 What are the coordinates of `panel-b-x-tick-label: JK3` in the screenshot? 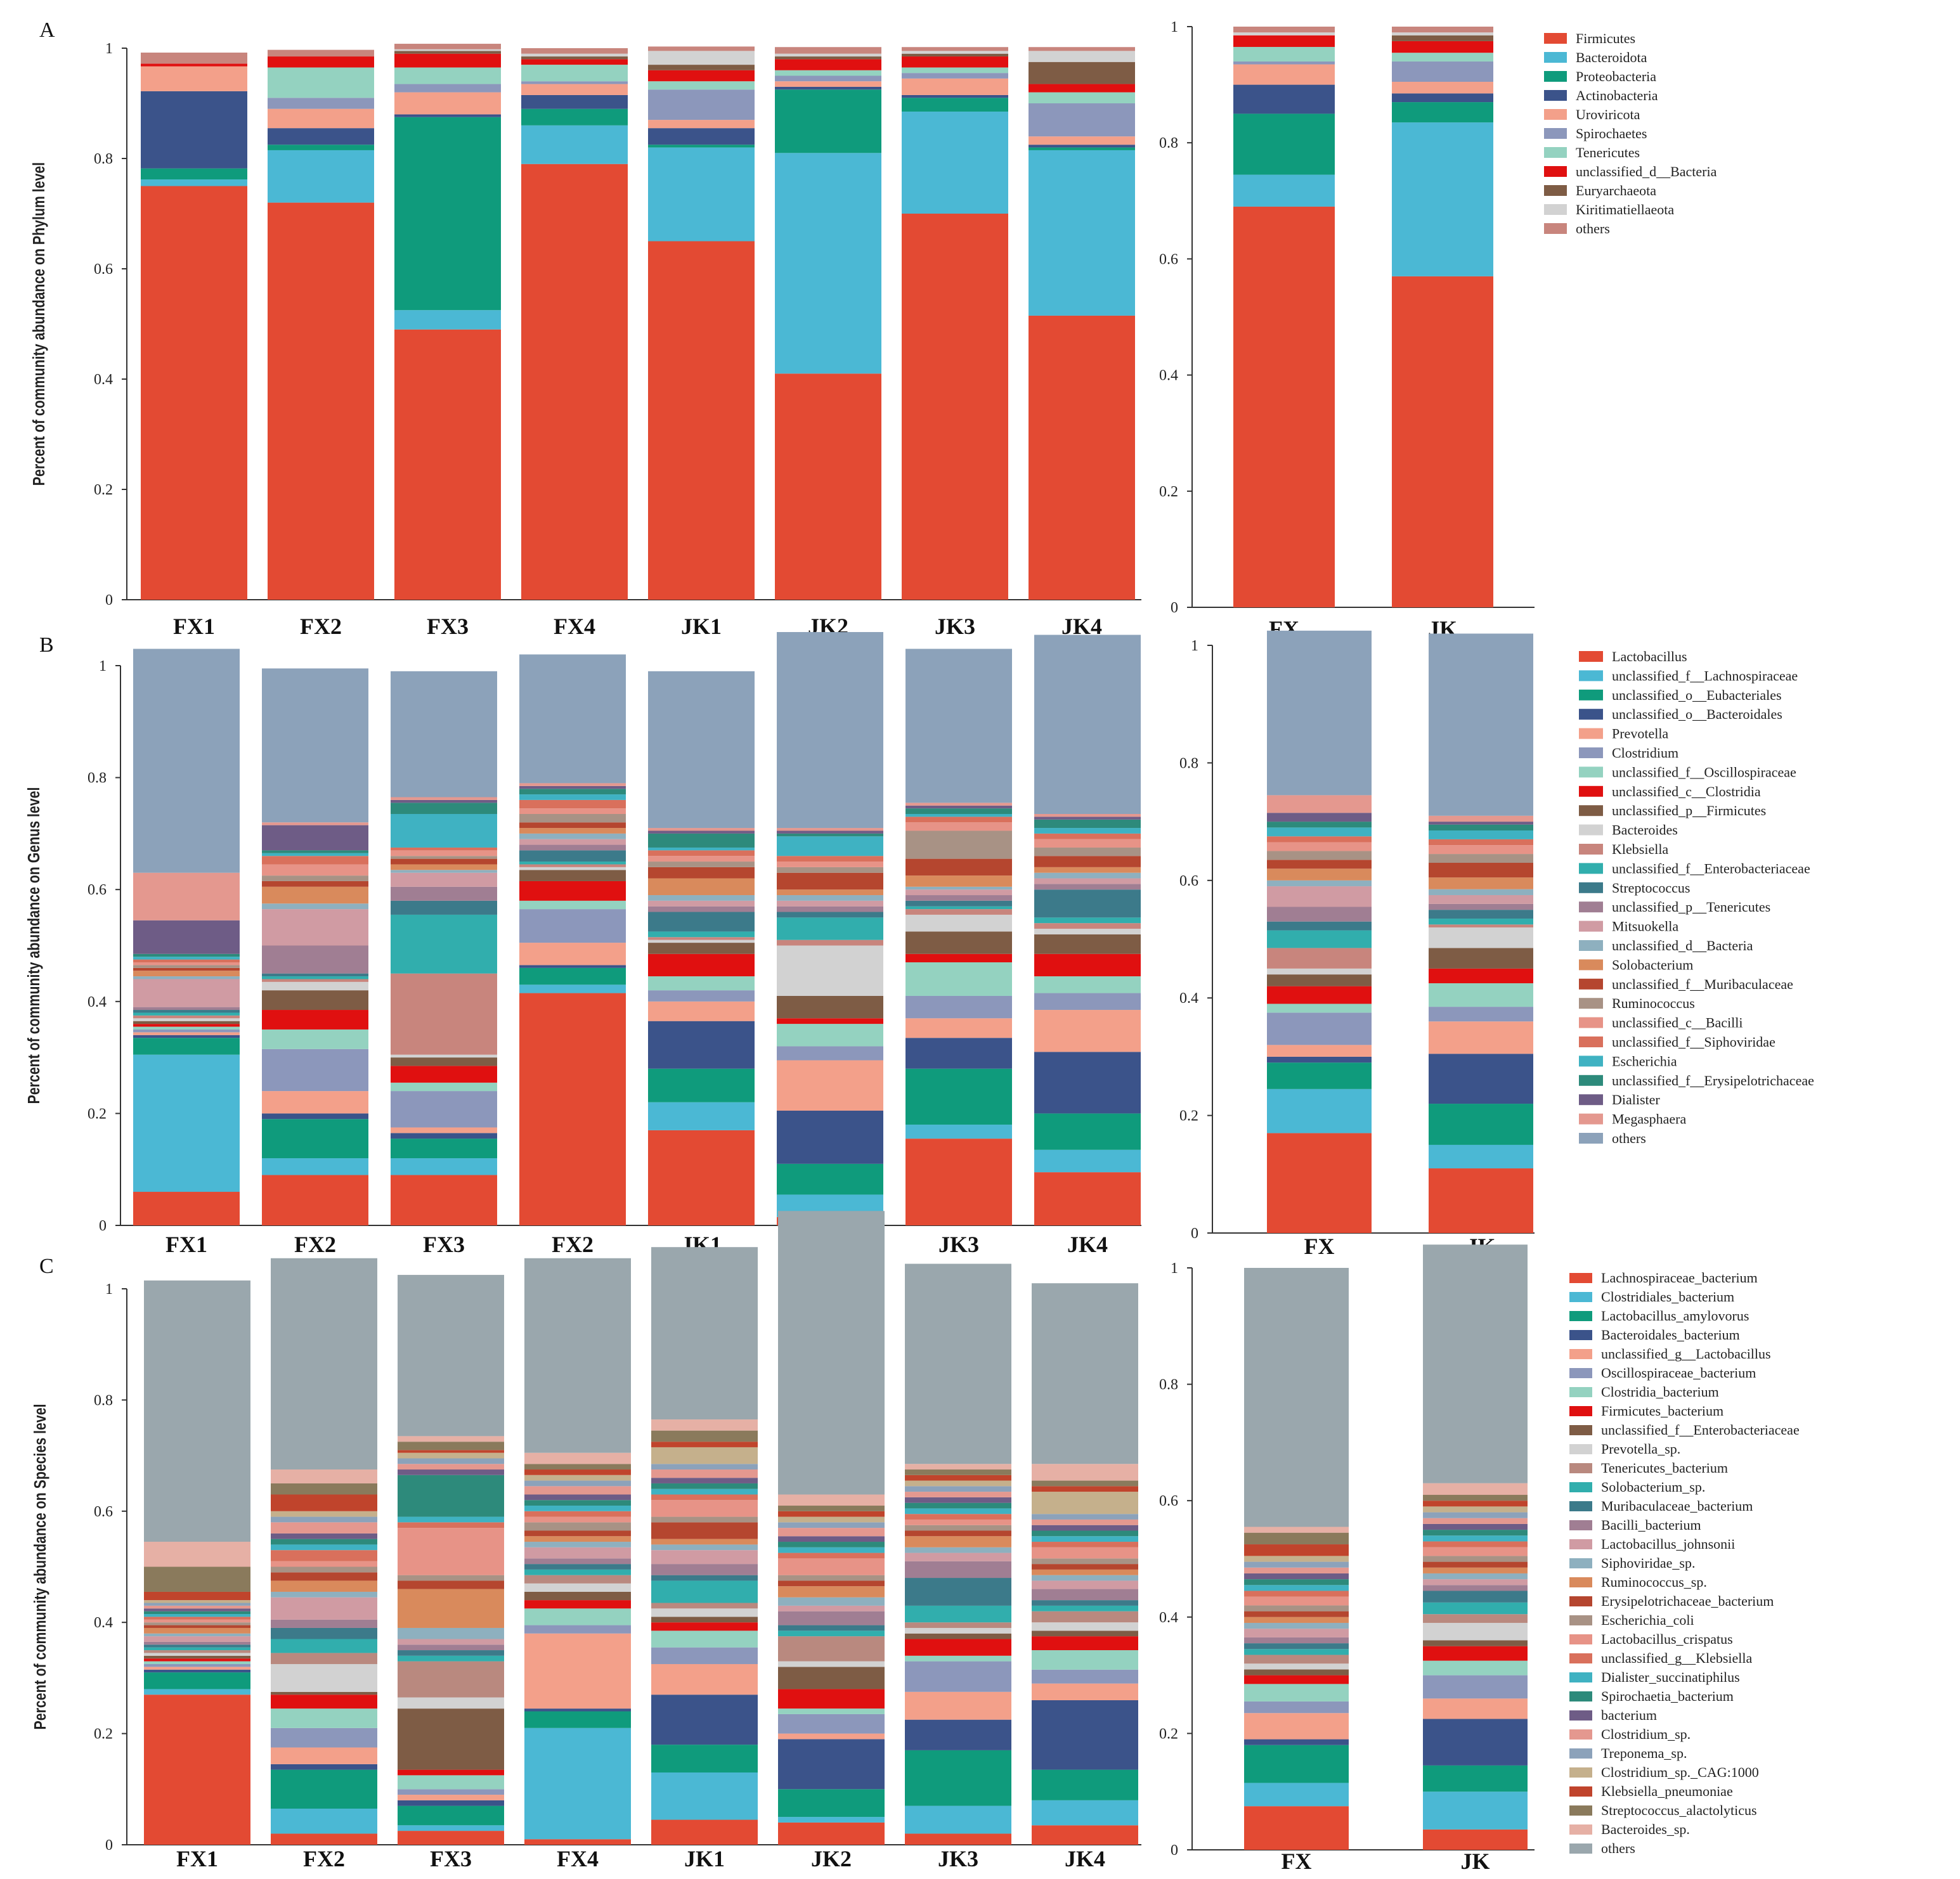 It's located at (959, 1244).